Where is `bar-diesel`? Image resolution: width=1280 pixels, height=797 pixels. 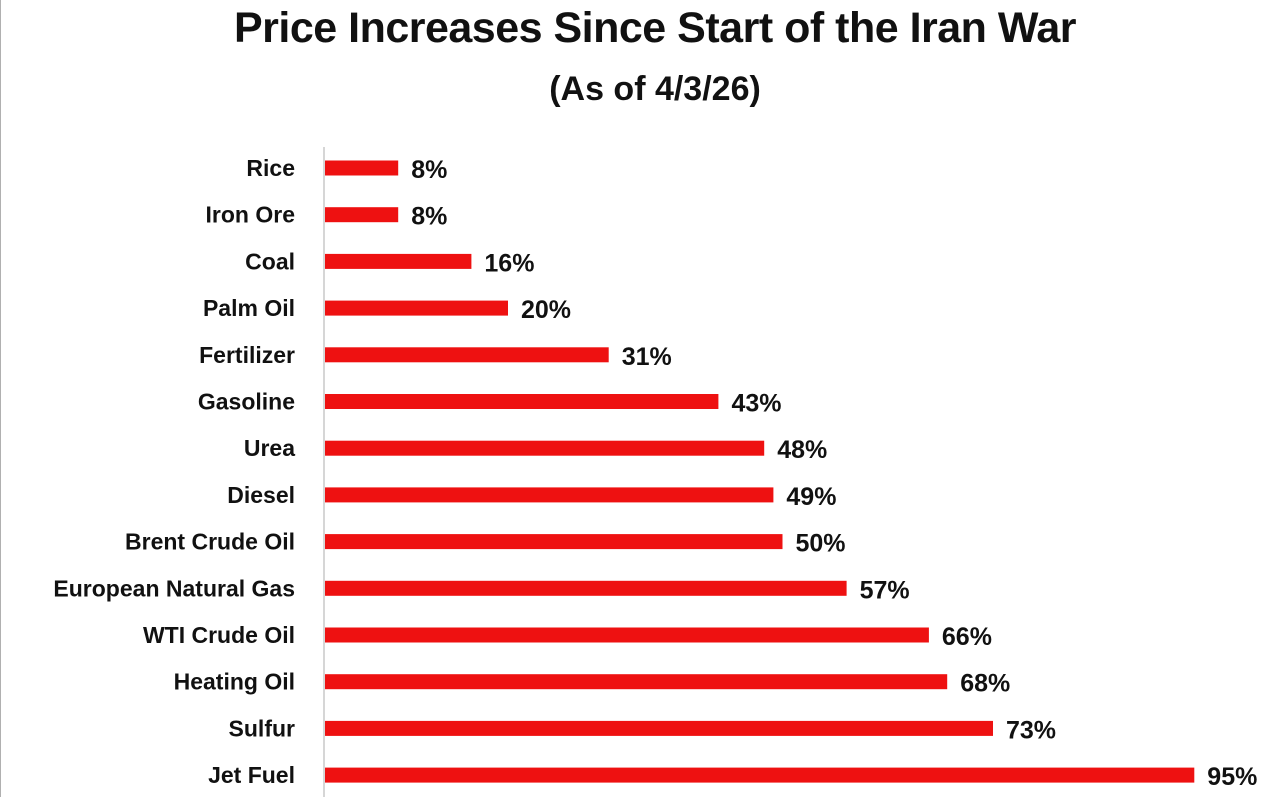
bar-diesel is located at coordinates (549, 495).